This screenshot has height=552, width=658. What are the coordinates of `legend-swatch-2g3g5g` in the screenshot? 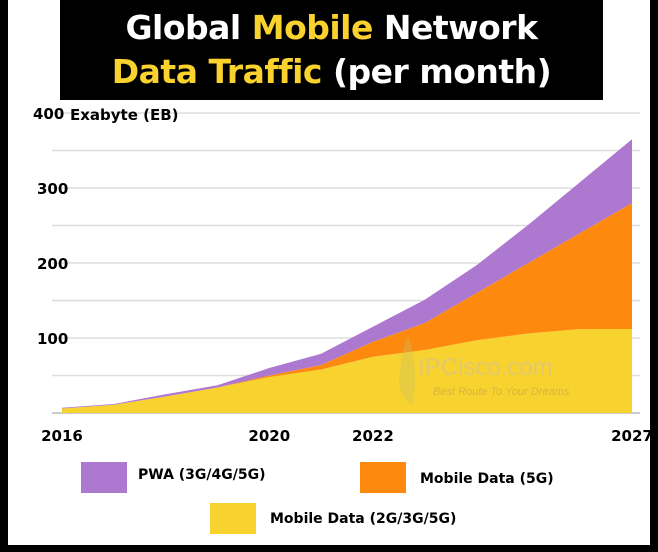 It's located at (233, 518).